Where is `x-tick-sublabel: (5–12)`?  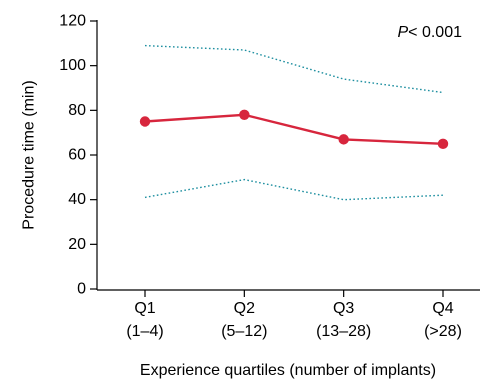
x-tick-sublabel: (5–12) is located at coordinates (244, 331).